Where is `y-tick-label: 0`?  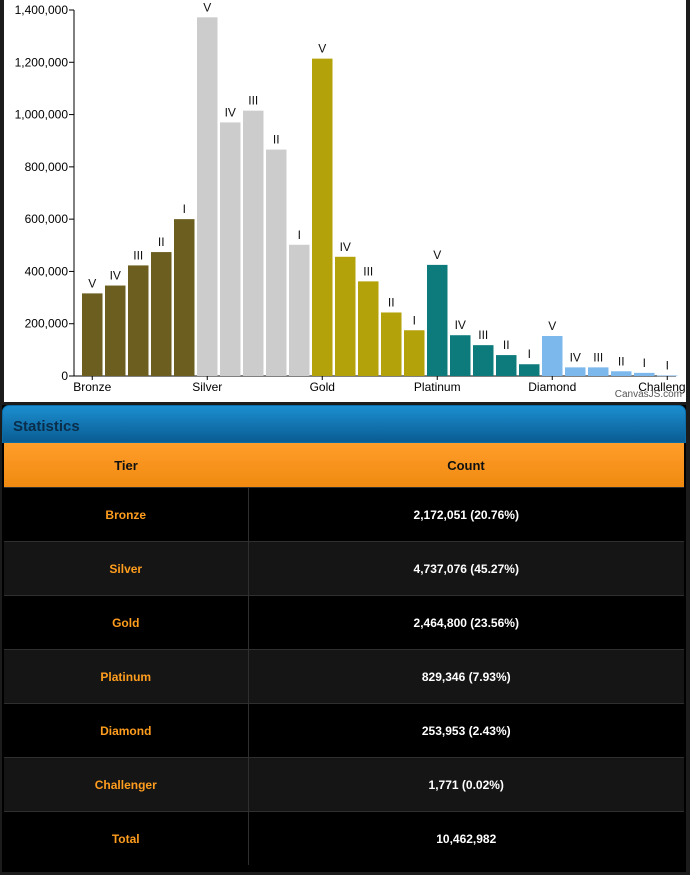
y-tick-label: 0 is located at coordinates (64, 376).